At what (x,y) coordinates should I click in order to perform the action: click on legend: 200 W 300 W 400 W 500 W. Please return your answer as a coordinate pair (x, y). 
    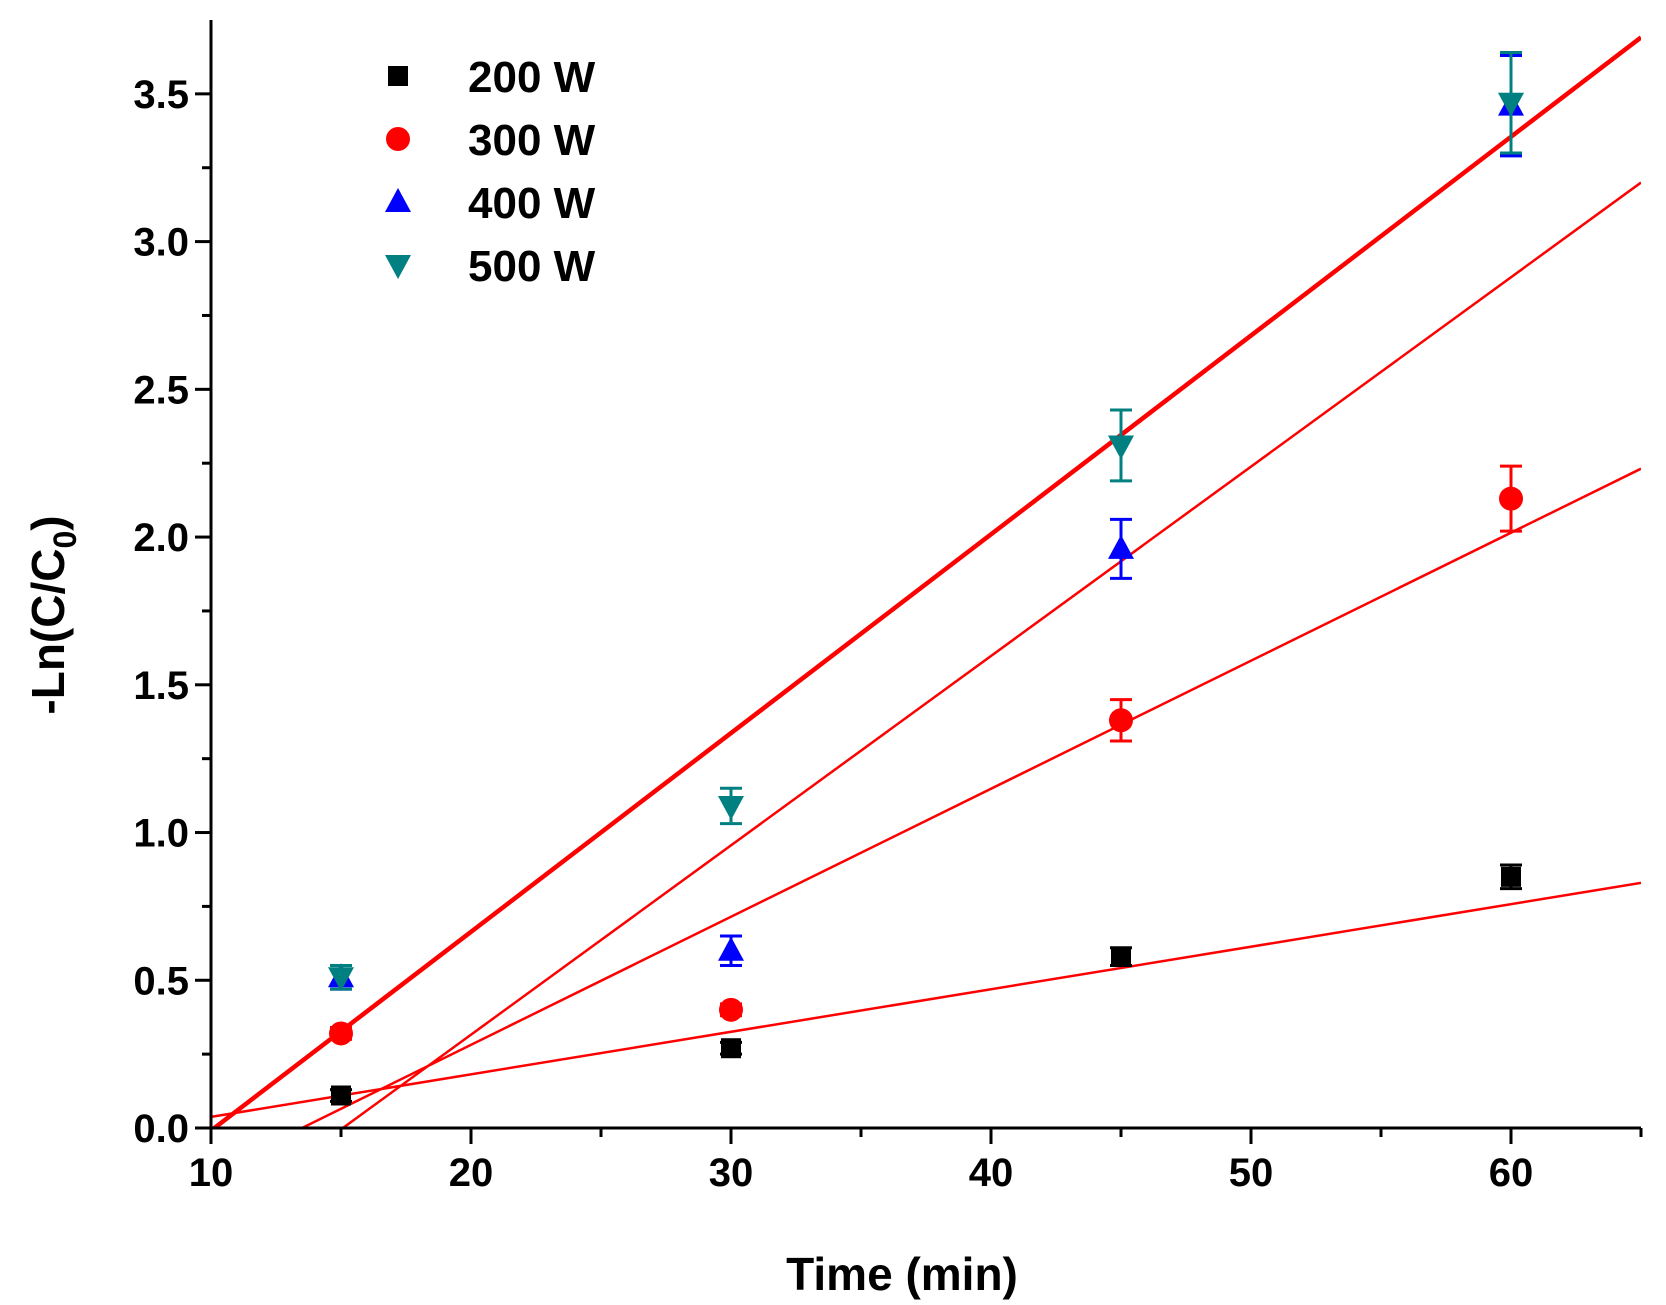
    Looking at the image, I should click on (490, 172).